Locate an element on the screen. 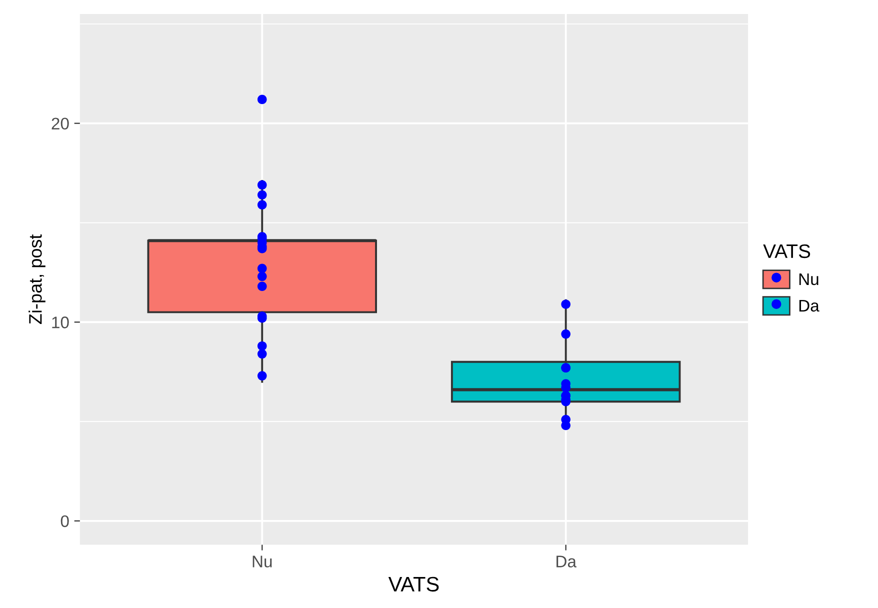 The image size is (878, 608). legend-title: VATS is located at coordinates (413, 584).